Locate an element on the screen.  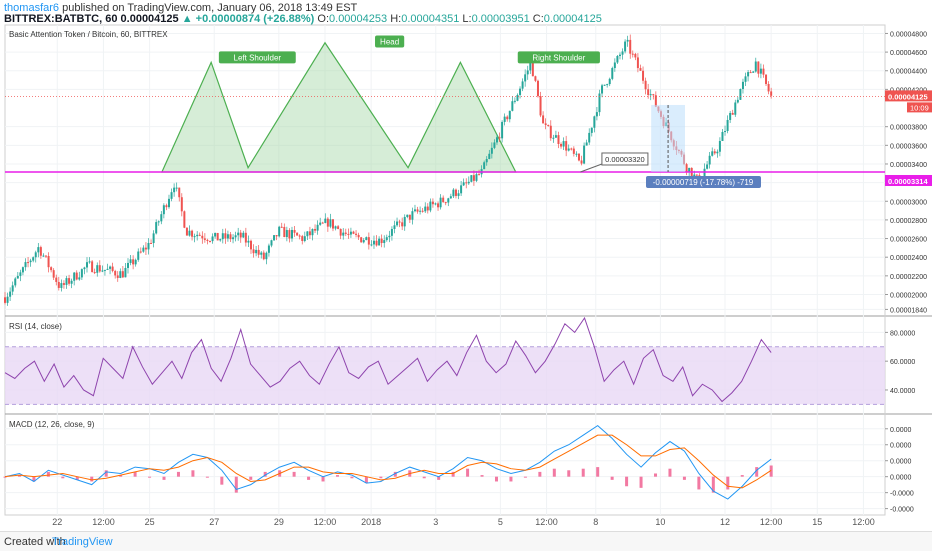
y-tick-label: 0.00004800 is located at coordinates (908, 34).